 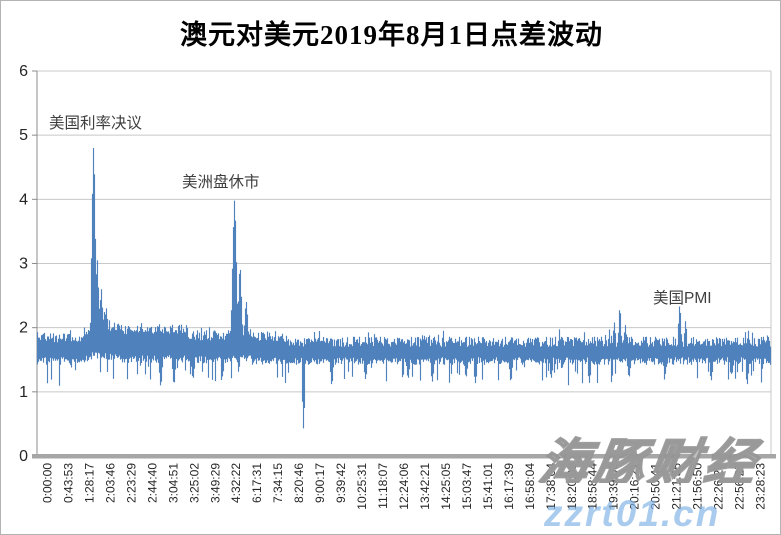 I want to click on x-axis-label: 18:20:08, so click(x=572, y=486).